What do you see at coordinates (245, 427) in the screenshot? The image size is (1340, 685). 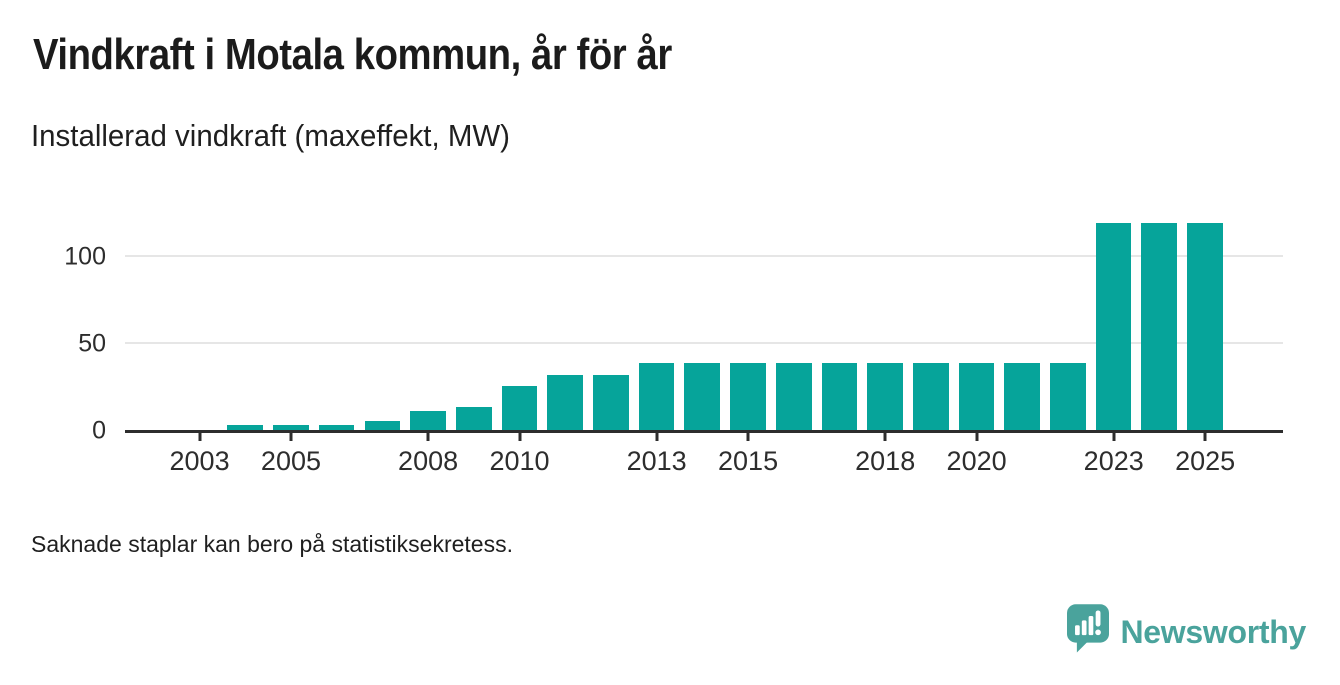 I see `bar-2004` at bounding box center [245, 427].